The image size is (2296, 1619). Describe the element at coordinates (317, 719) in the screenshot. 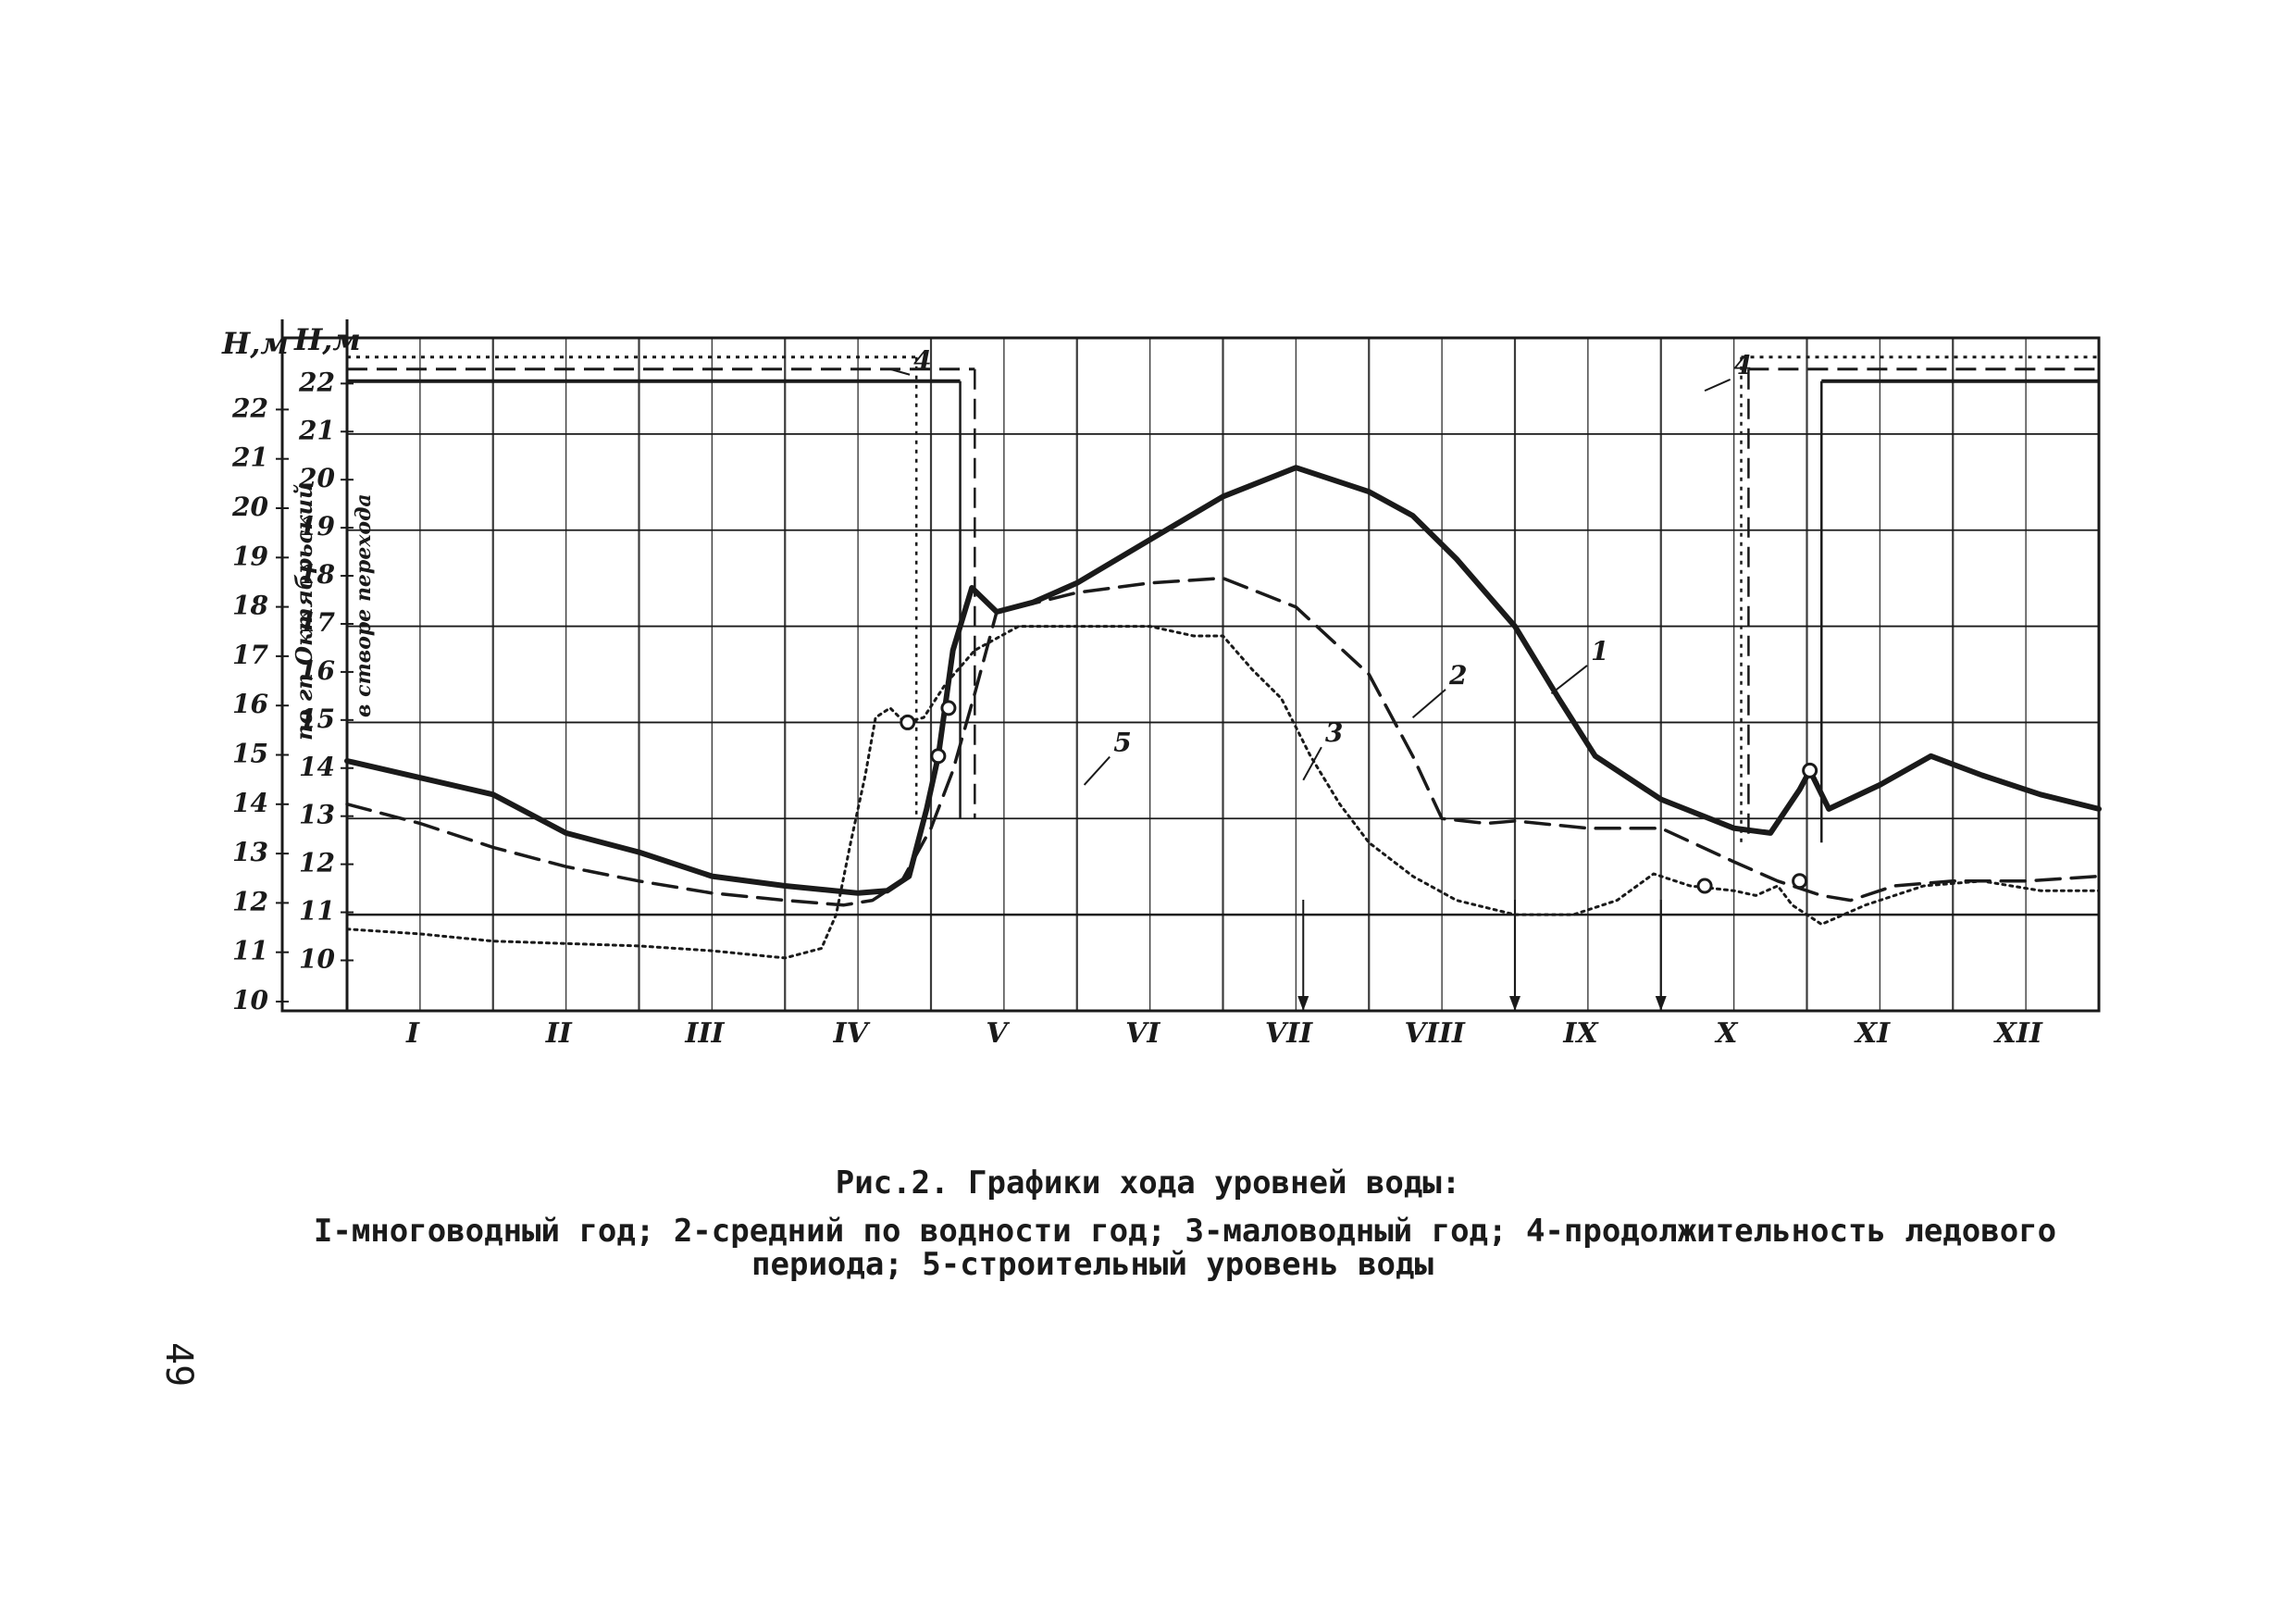

I see `inner-y-tick-label: 15` at that location.